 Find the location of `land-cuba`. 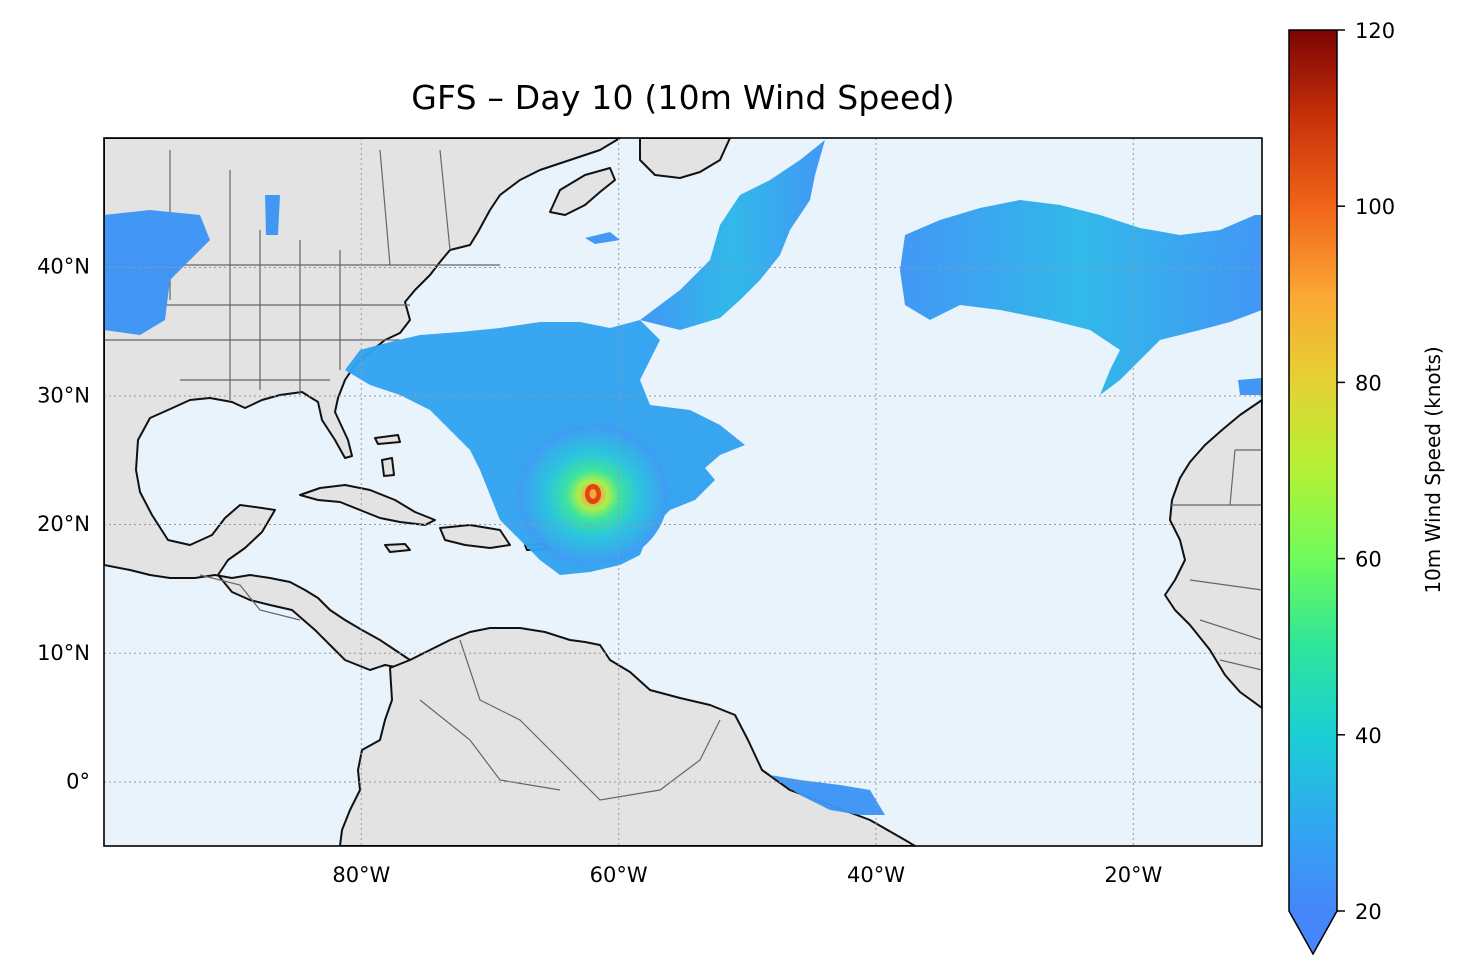

land-cuba is located at coordinates (367, 505).